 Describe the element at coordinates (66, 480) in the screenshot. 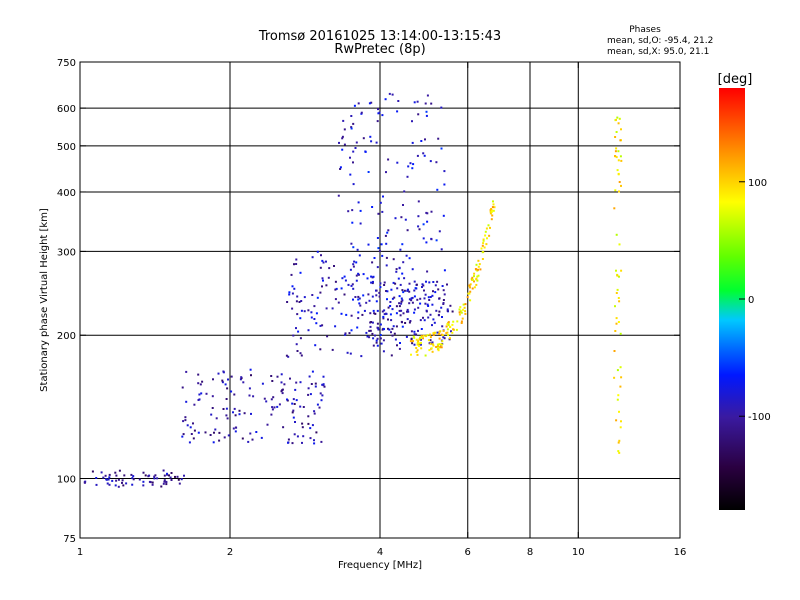

I see `y-tick-label: 100` at that location.